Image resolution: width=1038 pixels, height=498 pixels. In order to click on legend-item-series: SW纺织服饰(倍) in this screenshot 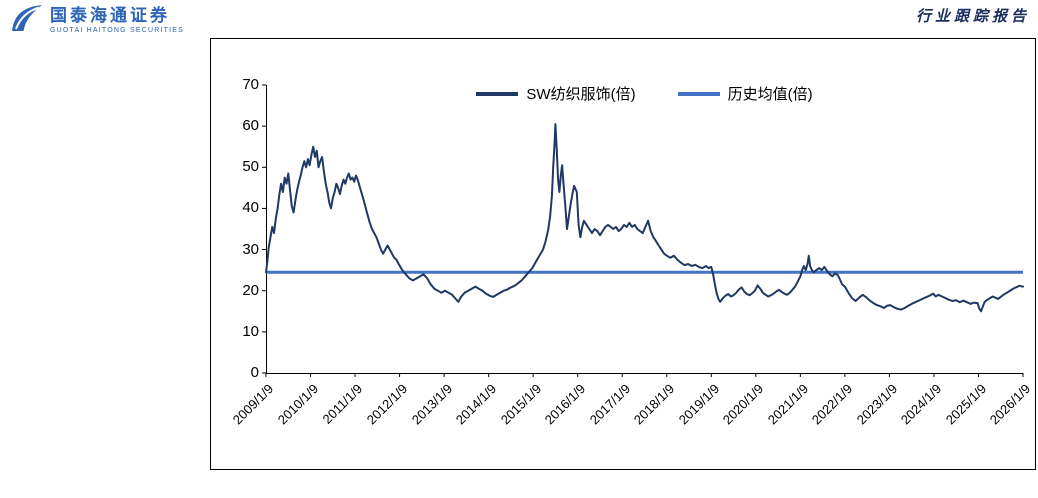, I will do `click(556, 93)`.